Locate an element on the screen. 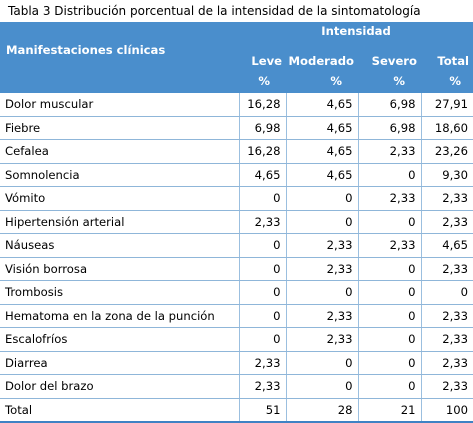 The image size is (473, 423). cell-total: 0 is located at coordinates (446, 292).